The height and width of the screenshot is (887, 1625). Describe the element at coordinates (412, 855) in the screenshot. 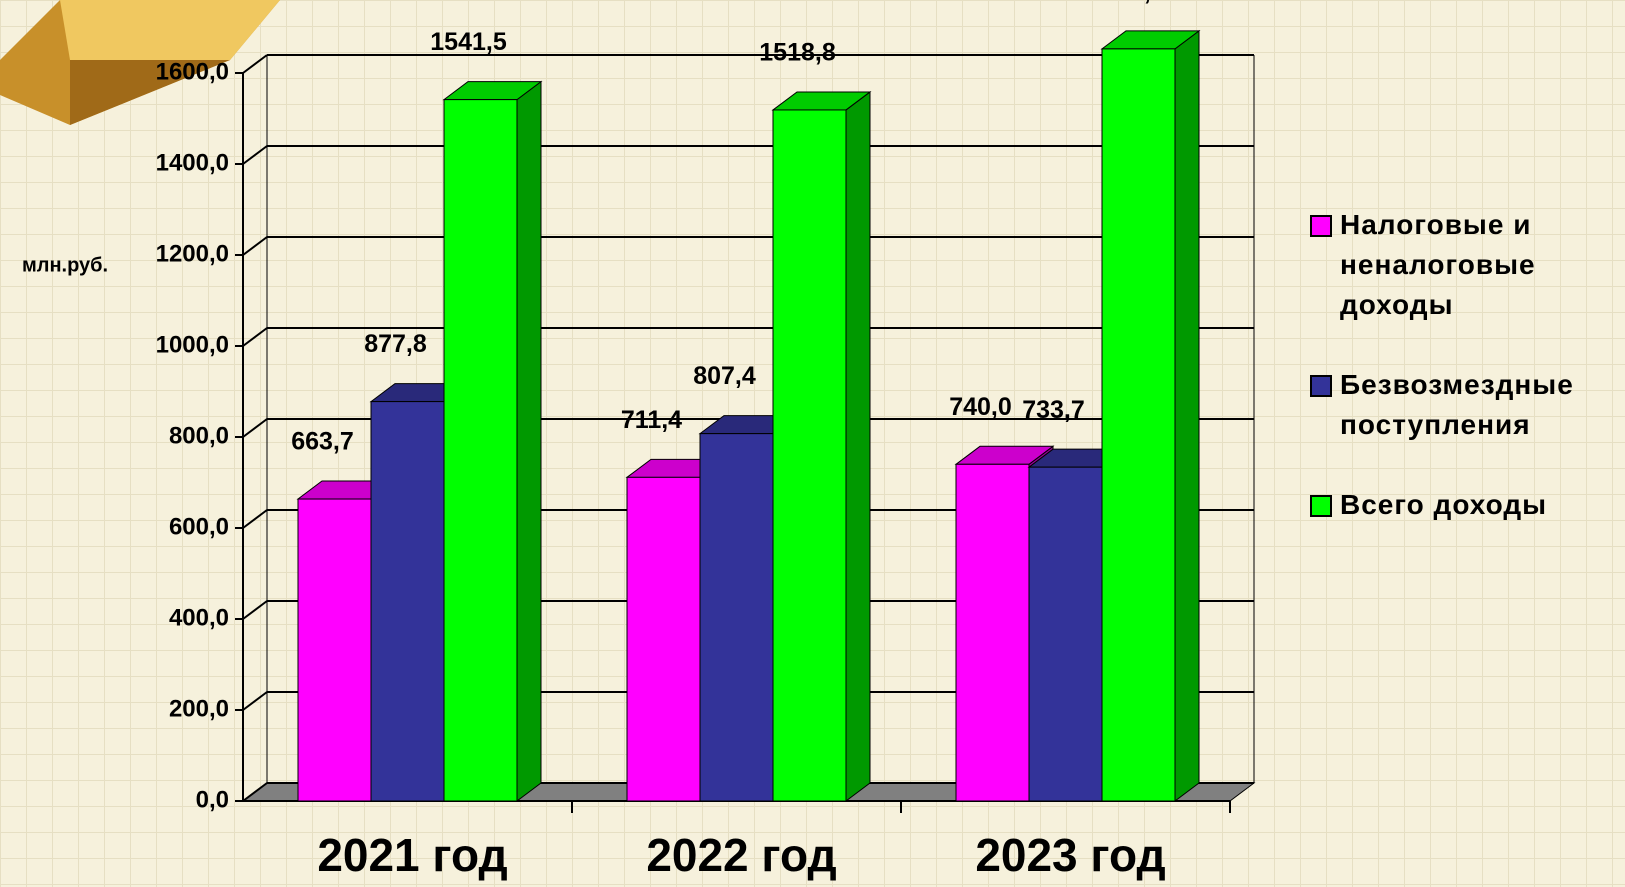

I see `x-tick-label: 2021 год` at that location.